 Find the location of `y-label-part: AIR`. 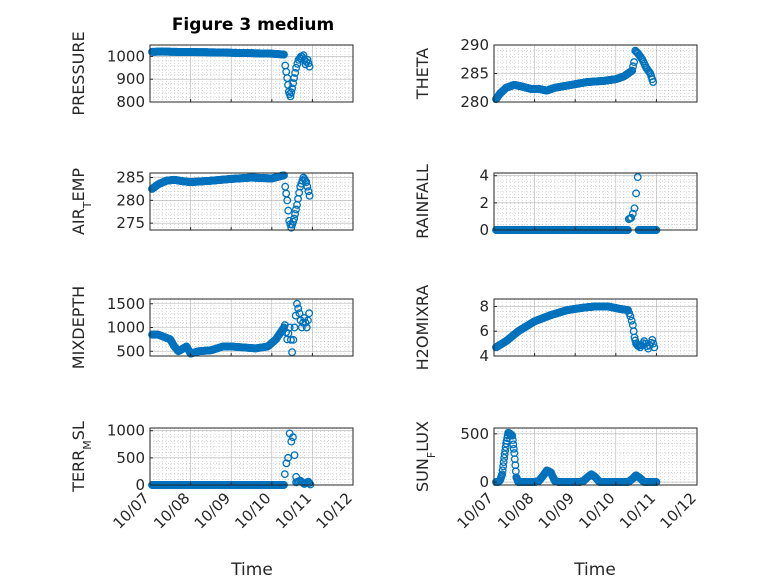

y-label-part: AIR is located at coordinates (78, 221).